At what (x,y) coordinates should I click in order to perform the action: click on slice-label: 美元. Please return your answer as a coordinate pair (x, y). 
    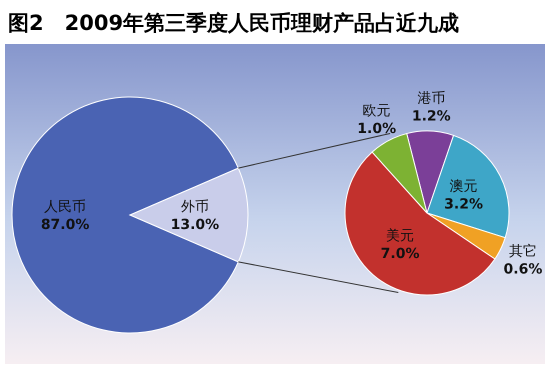
    Looking at the image, I should click on (400, 236).